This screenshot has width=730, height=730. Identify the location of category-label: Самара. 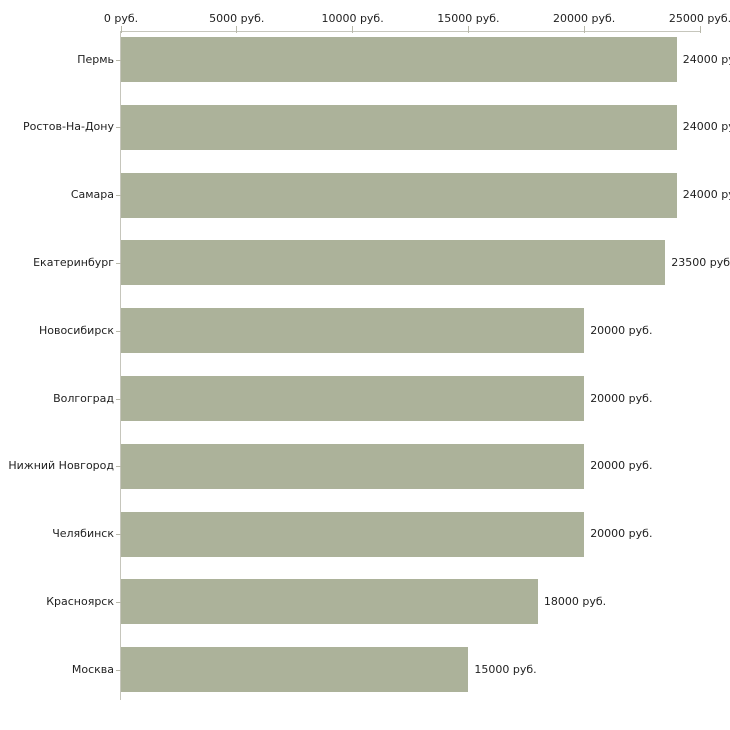
(92, 195).